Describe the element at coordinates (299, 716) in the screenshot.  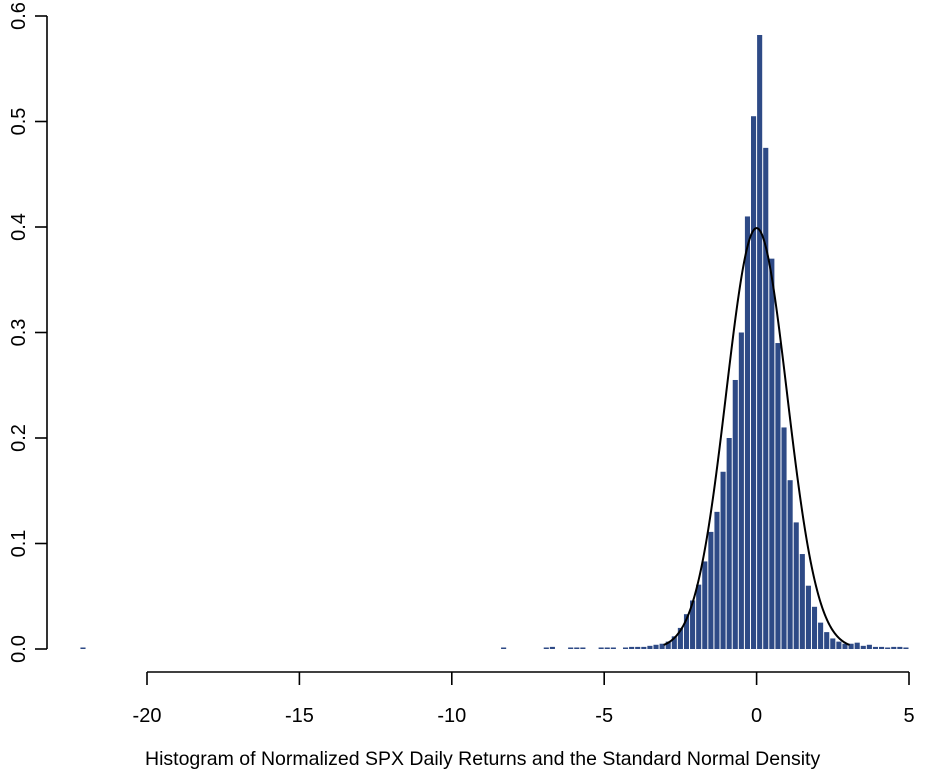
I see `x-tick-label: -15` at that location.